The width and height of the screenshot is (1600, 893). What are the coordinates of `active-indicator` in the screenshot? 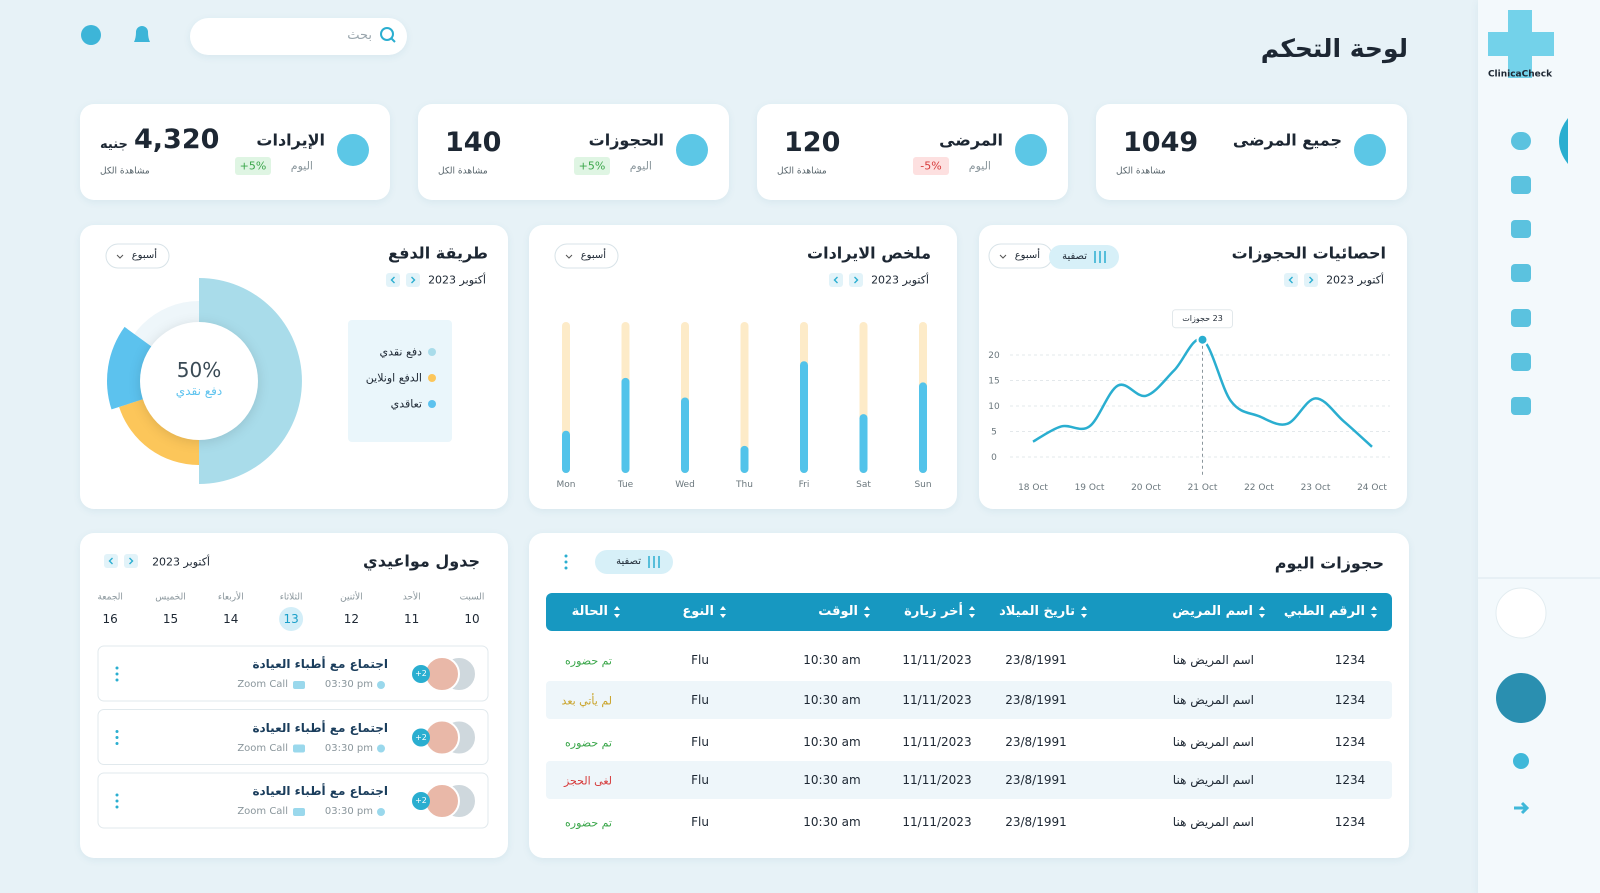 It's located at (1563, 141).